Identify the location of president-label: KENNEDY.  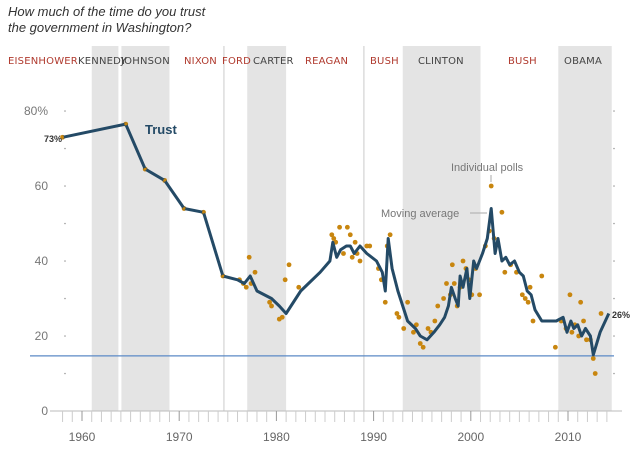
(103, 61).